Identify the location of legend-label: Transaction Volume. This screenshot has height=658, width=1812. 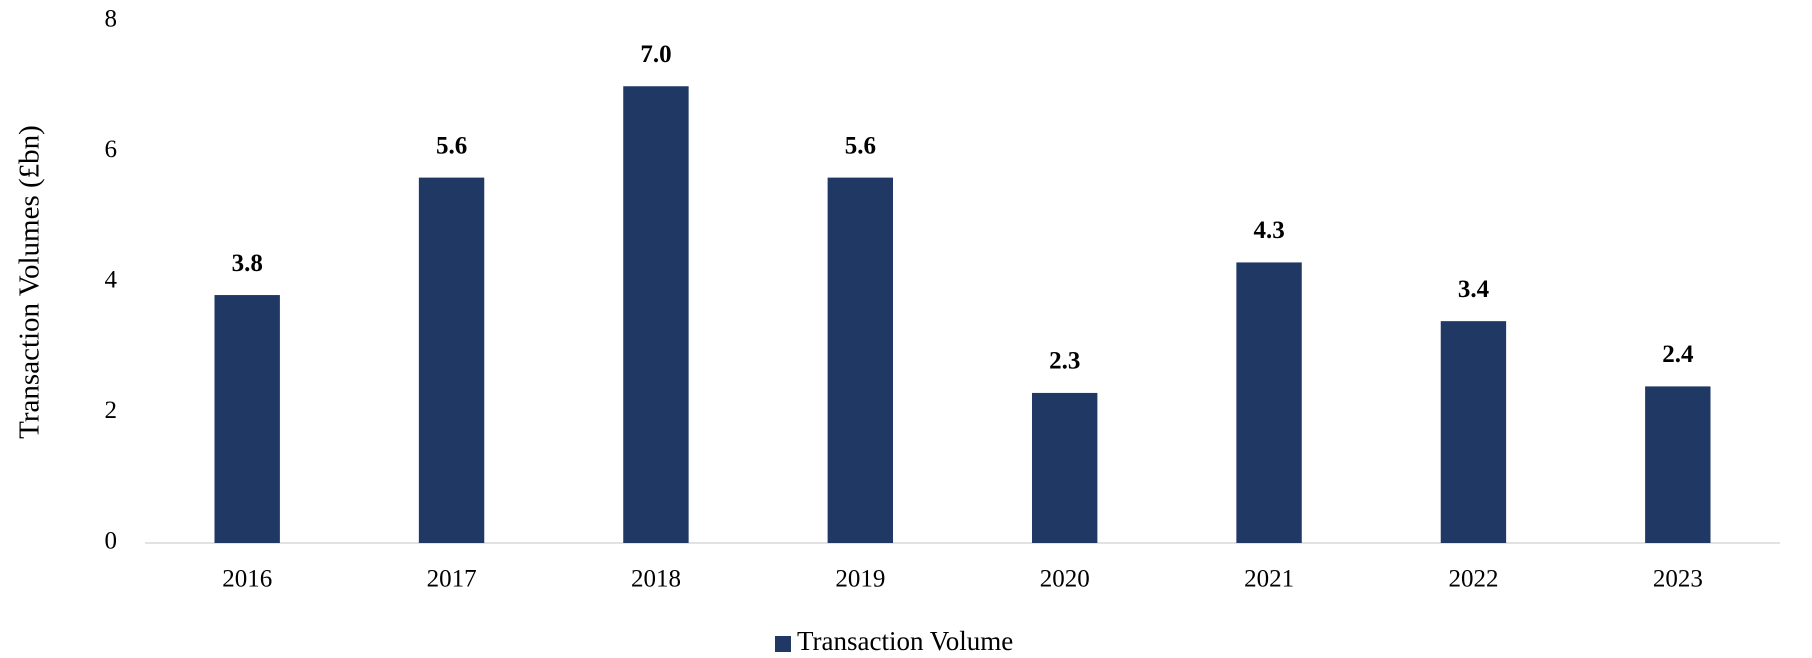
(905, 641).